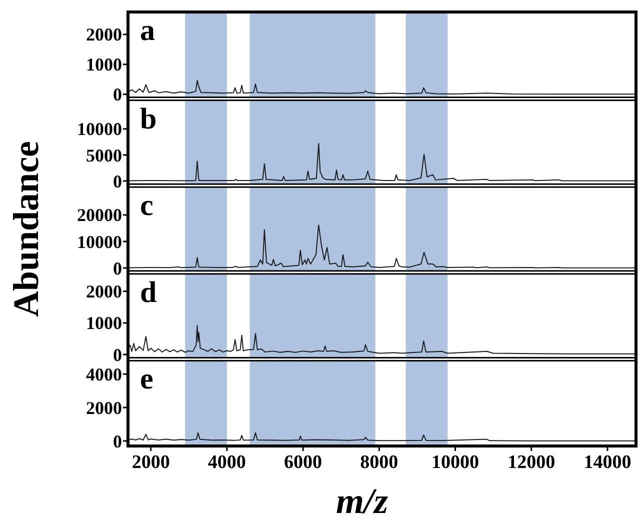 This screenshot has height=525, width=643. I want to click on x-tick-label: 12000, so click(532, 462).